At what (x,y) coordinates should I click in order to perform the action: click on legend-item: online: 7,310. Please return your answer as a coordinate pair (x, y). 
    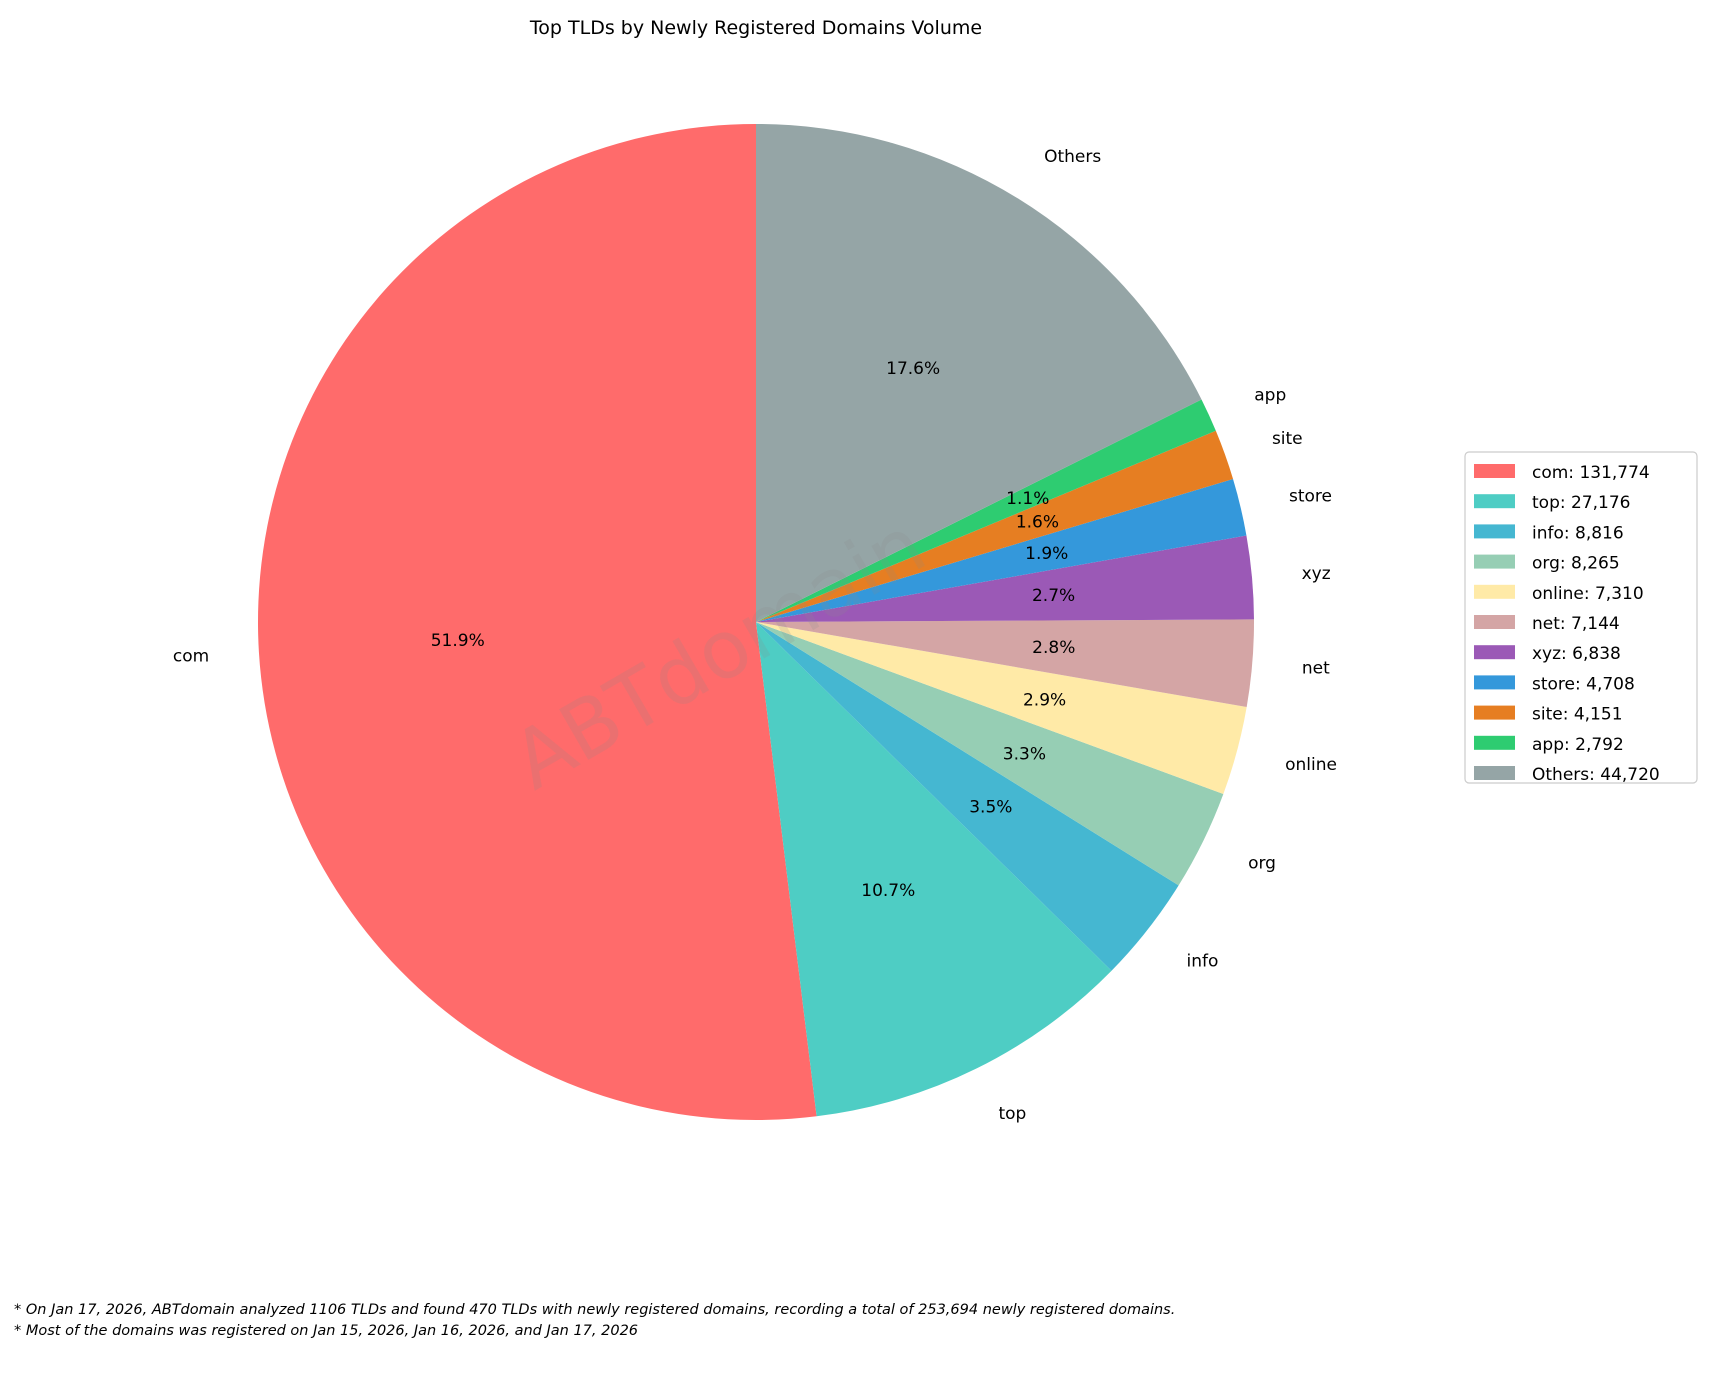
    Looking at the image, I should click on (1588, 594).